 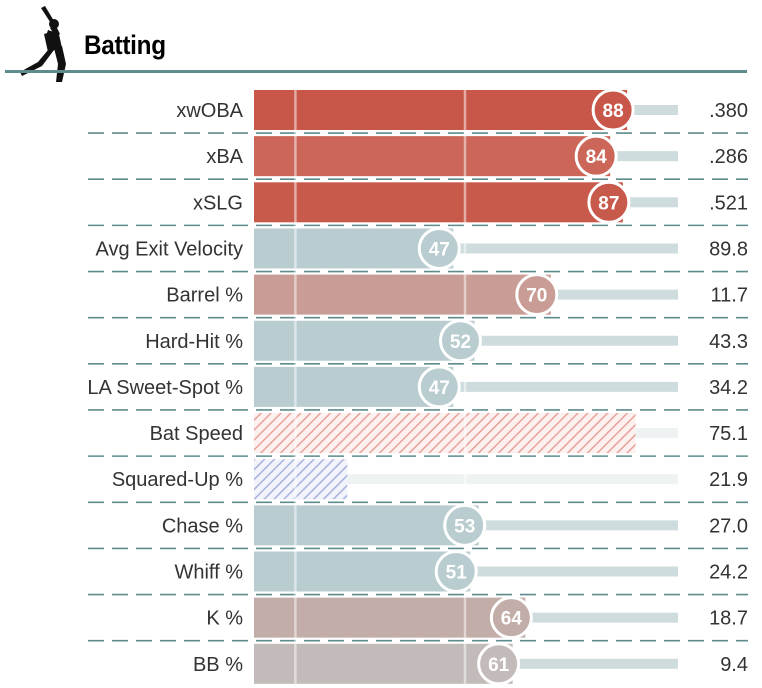 I want to click on category-label: Squared-Up %, so click(x=177, y=480).